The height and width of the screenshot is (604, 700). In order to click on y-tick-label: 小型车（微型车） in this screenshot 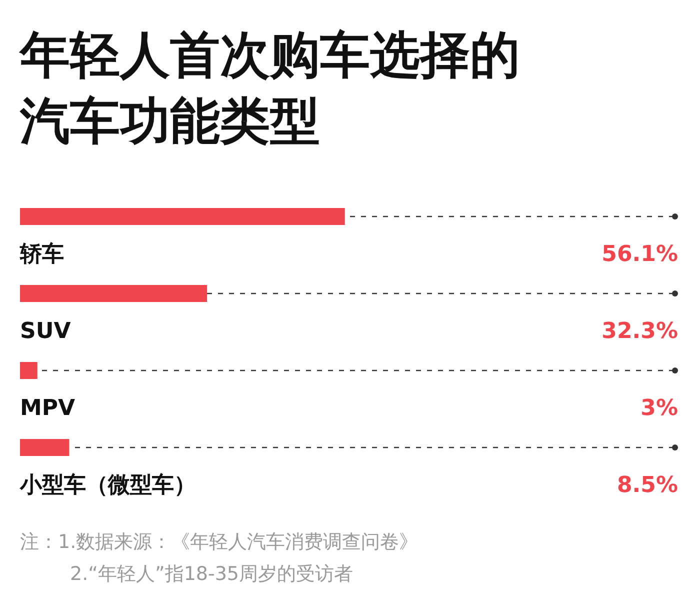, I will do `click(107, 485)`.